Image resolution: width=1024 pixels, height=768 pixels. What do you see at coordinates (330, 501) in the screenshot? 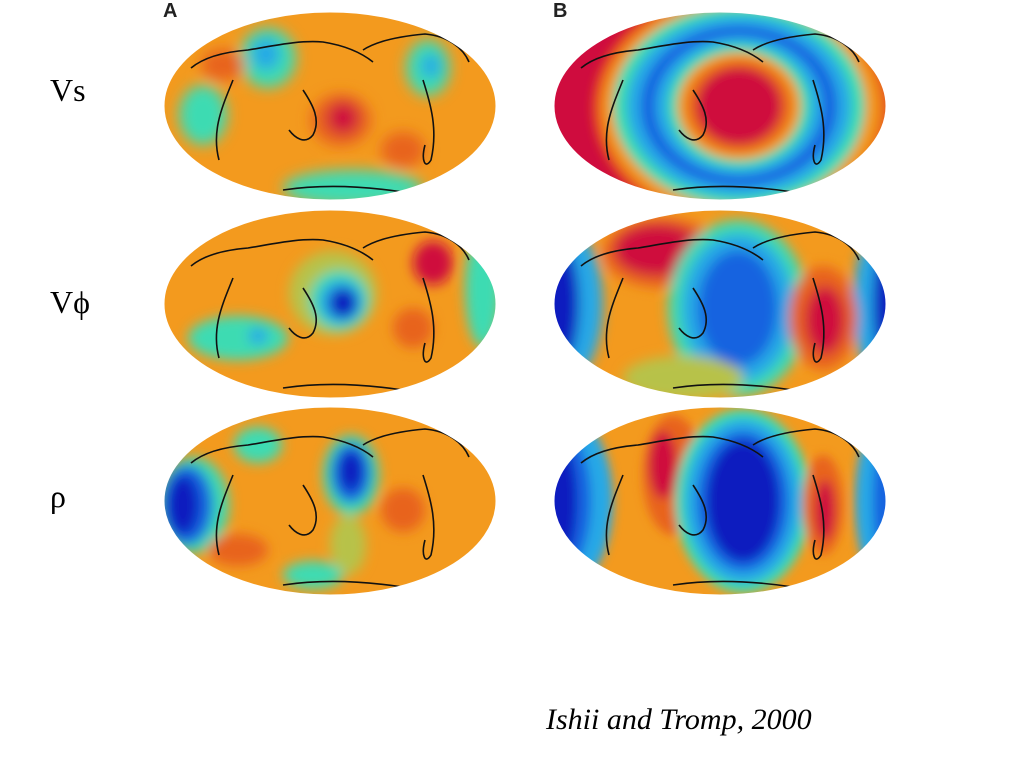
I see `map-a-rho` at bounding box center [330, 501].